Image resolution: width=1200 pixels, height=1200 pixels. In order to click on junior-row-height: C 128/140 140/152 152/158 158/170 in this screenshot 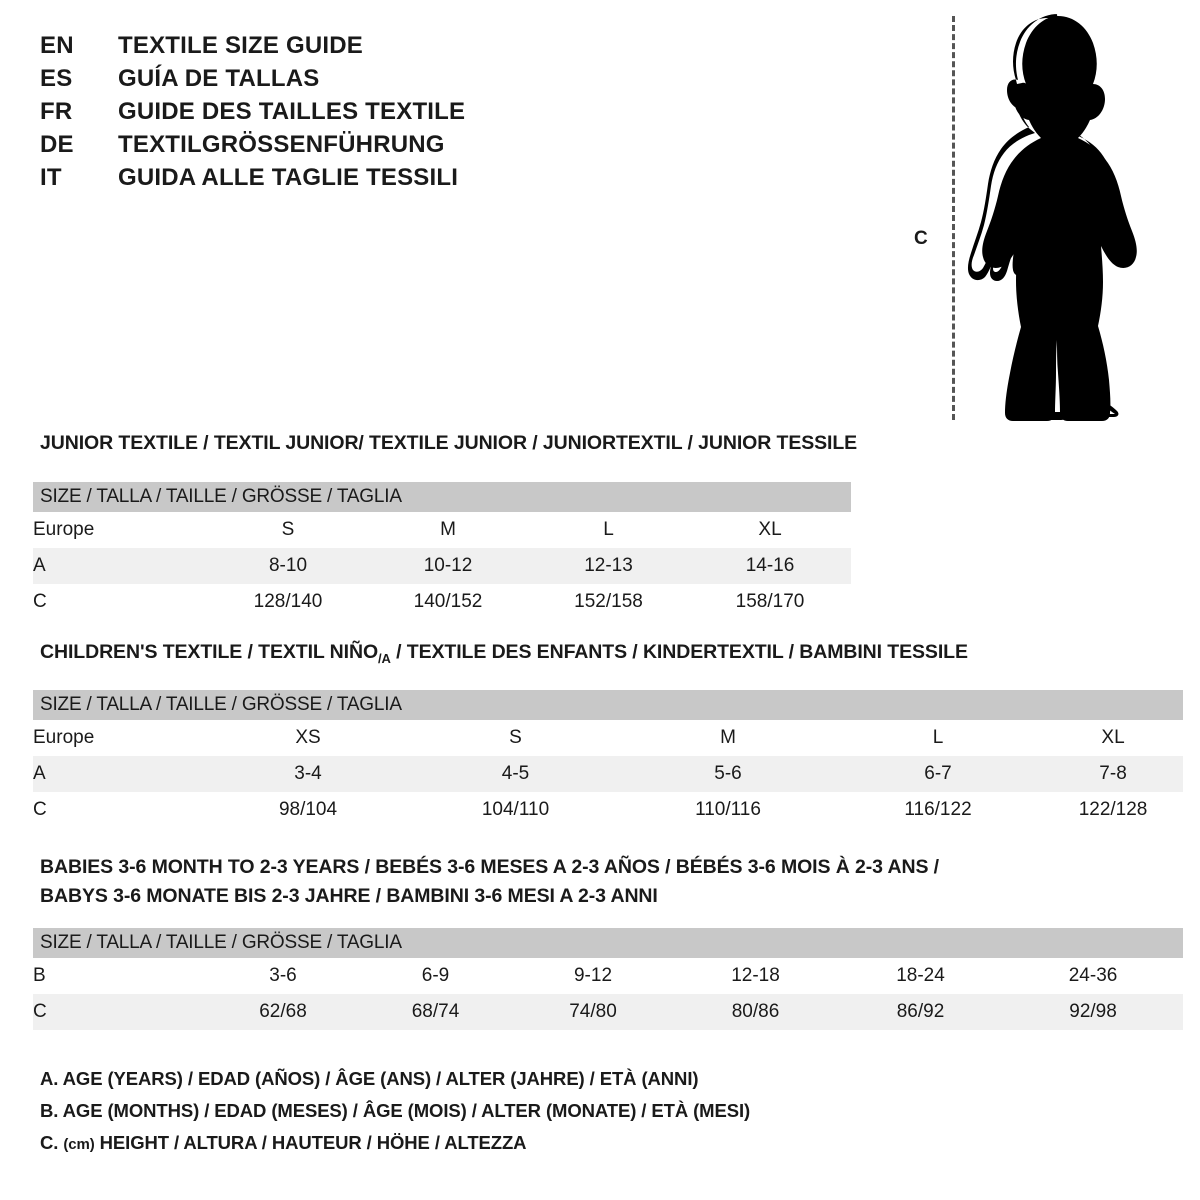, I will do `click(442, 602)`.